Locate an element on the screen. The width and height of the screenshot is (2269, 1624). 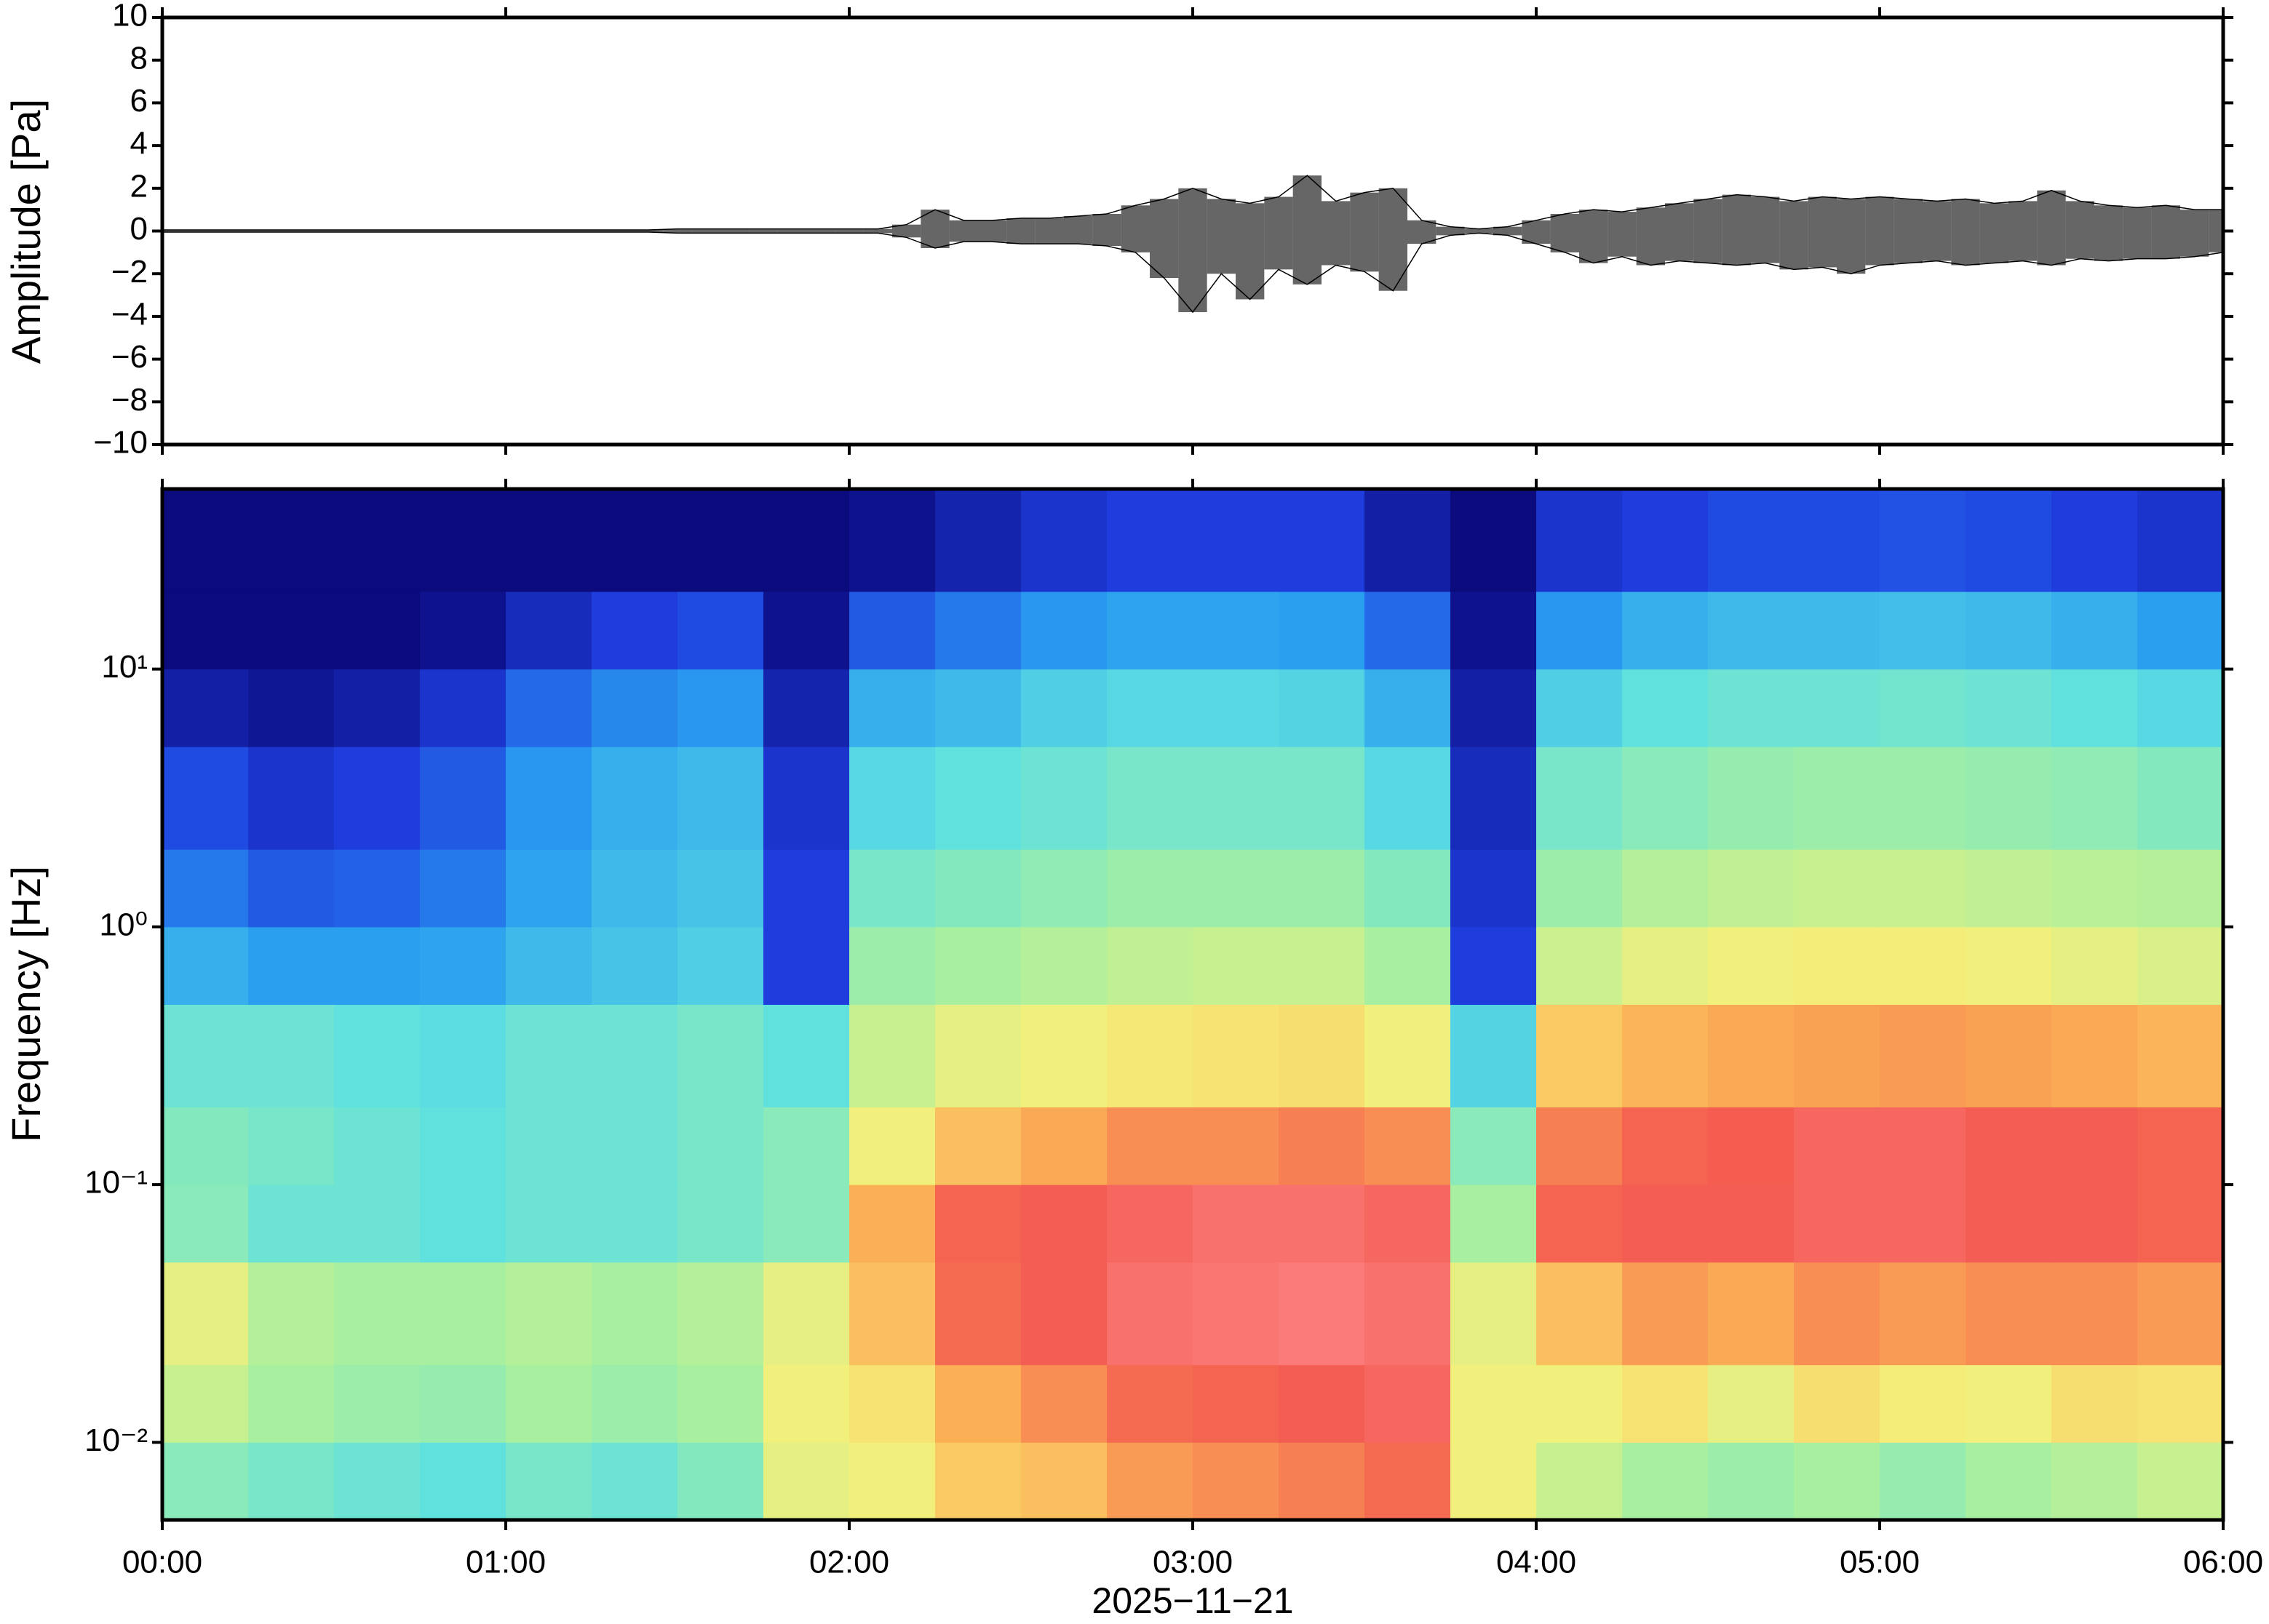
amplitude-line is located at coordinates (1193, 272).